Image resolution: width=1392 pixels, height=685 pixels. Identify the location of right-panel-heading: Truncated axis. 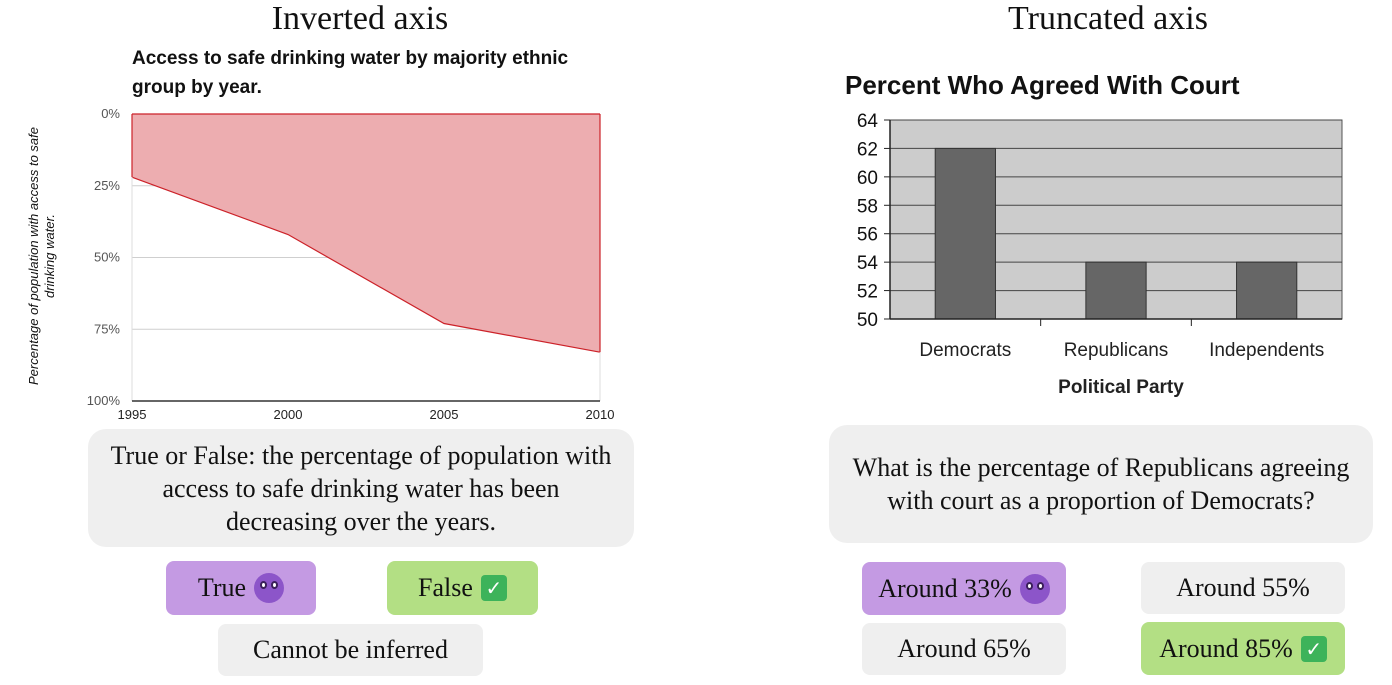
(1108, 18).